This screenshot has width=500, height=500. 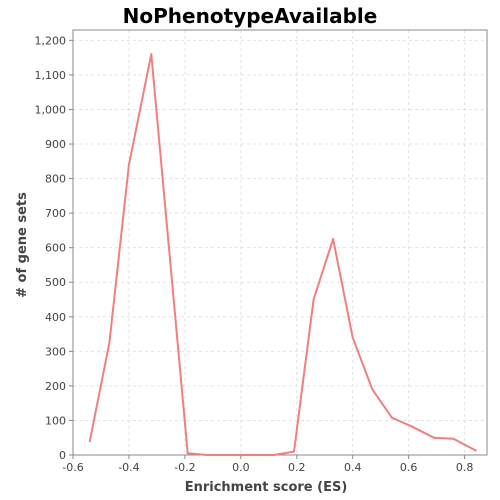 What do you see at coordinates (55, 386) in the screenshot?
I see `y-tick-label: 200` at bounding box center [55, 386].